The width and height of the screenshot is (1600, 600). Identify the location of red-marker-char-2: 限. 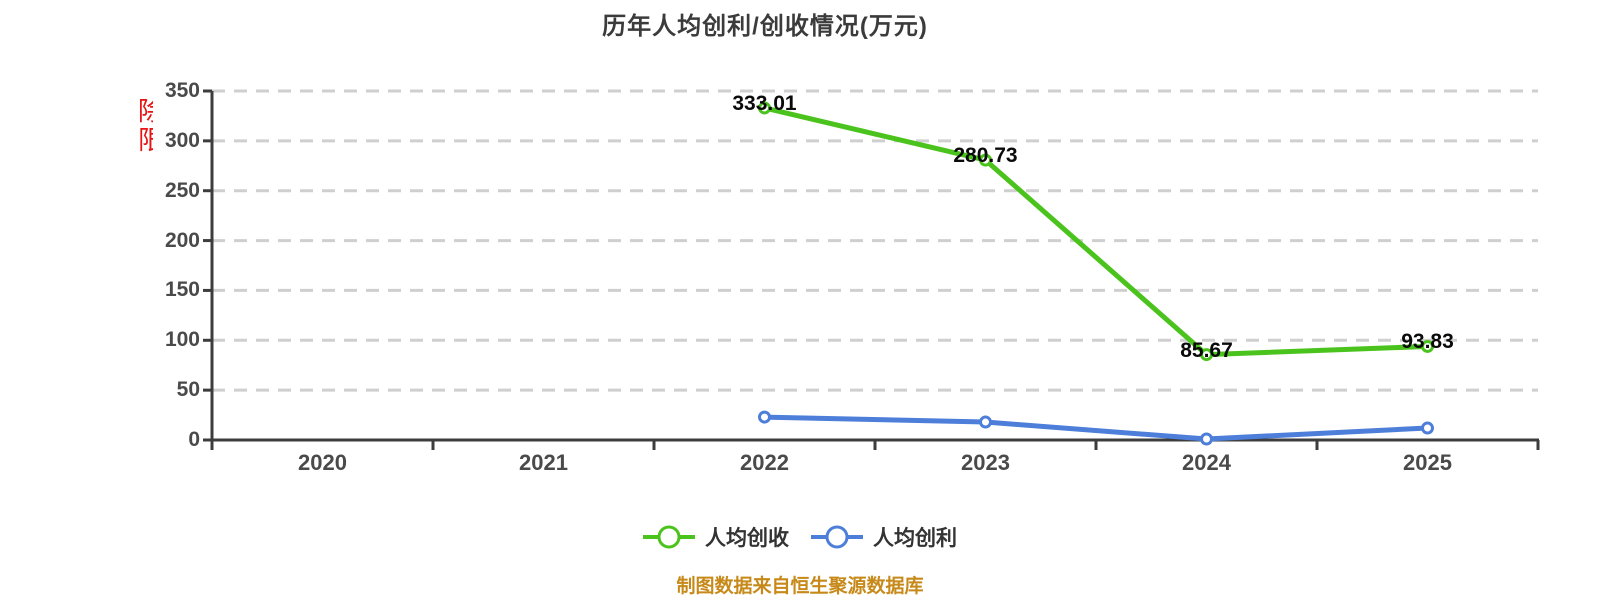
(145, 140).